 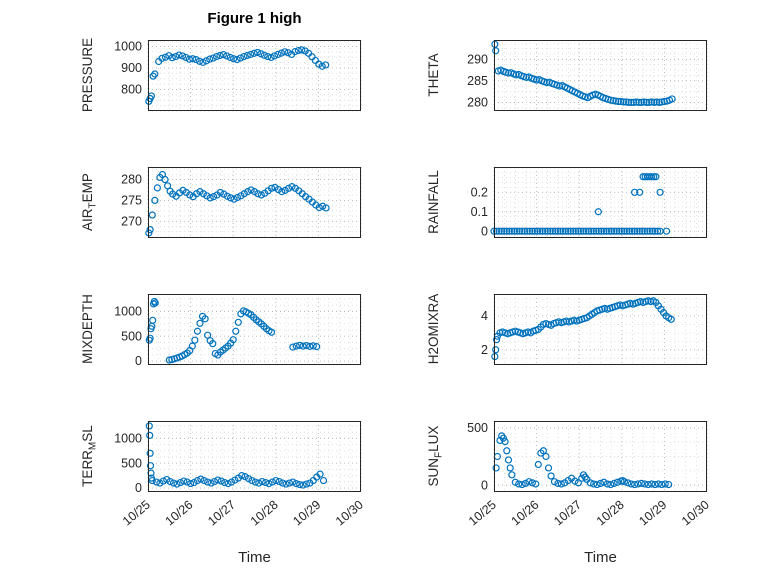 What do you see at coordinates (240, 474) in the screenshot?
I see `plot-area-terrmsl: 0 500 1000 10/25 10/26 10/27 10/28 10/29 10/30` at bounding box center [240, 474].